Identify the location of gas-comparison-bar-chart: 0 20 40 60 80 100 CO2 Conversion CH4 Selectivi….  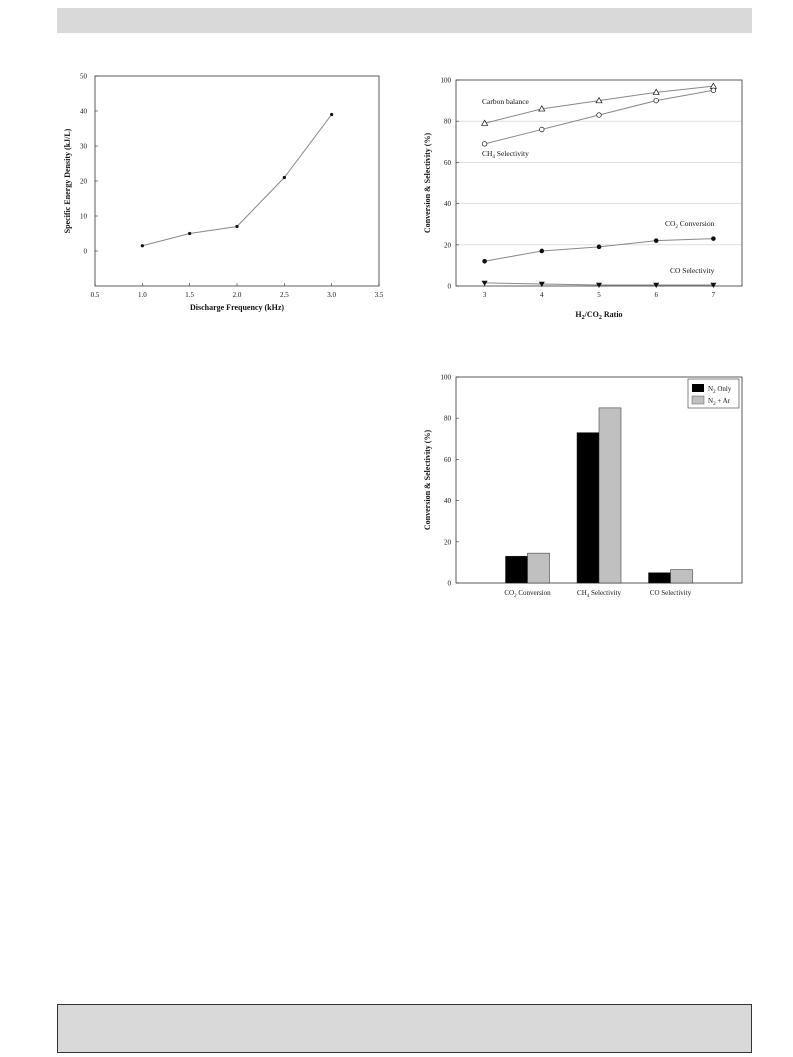
(583, 486).